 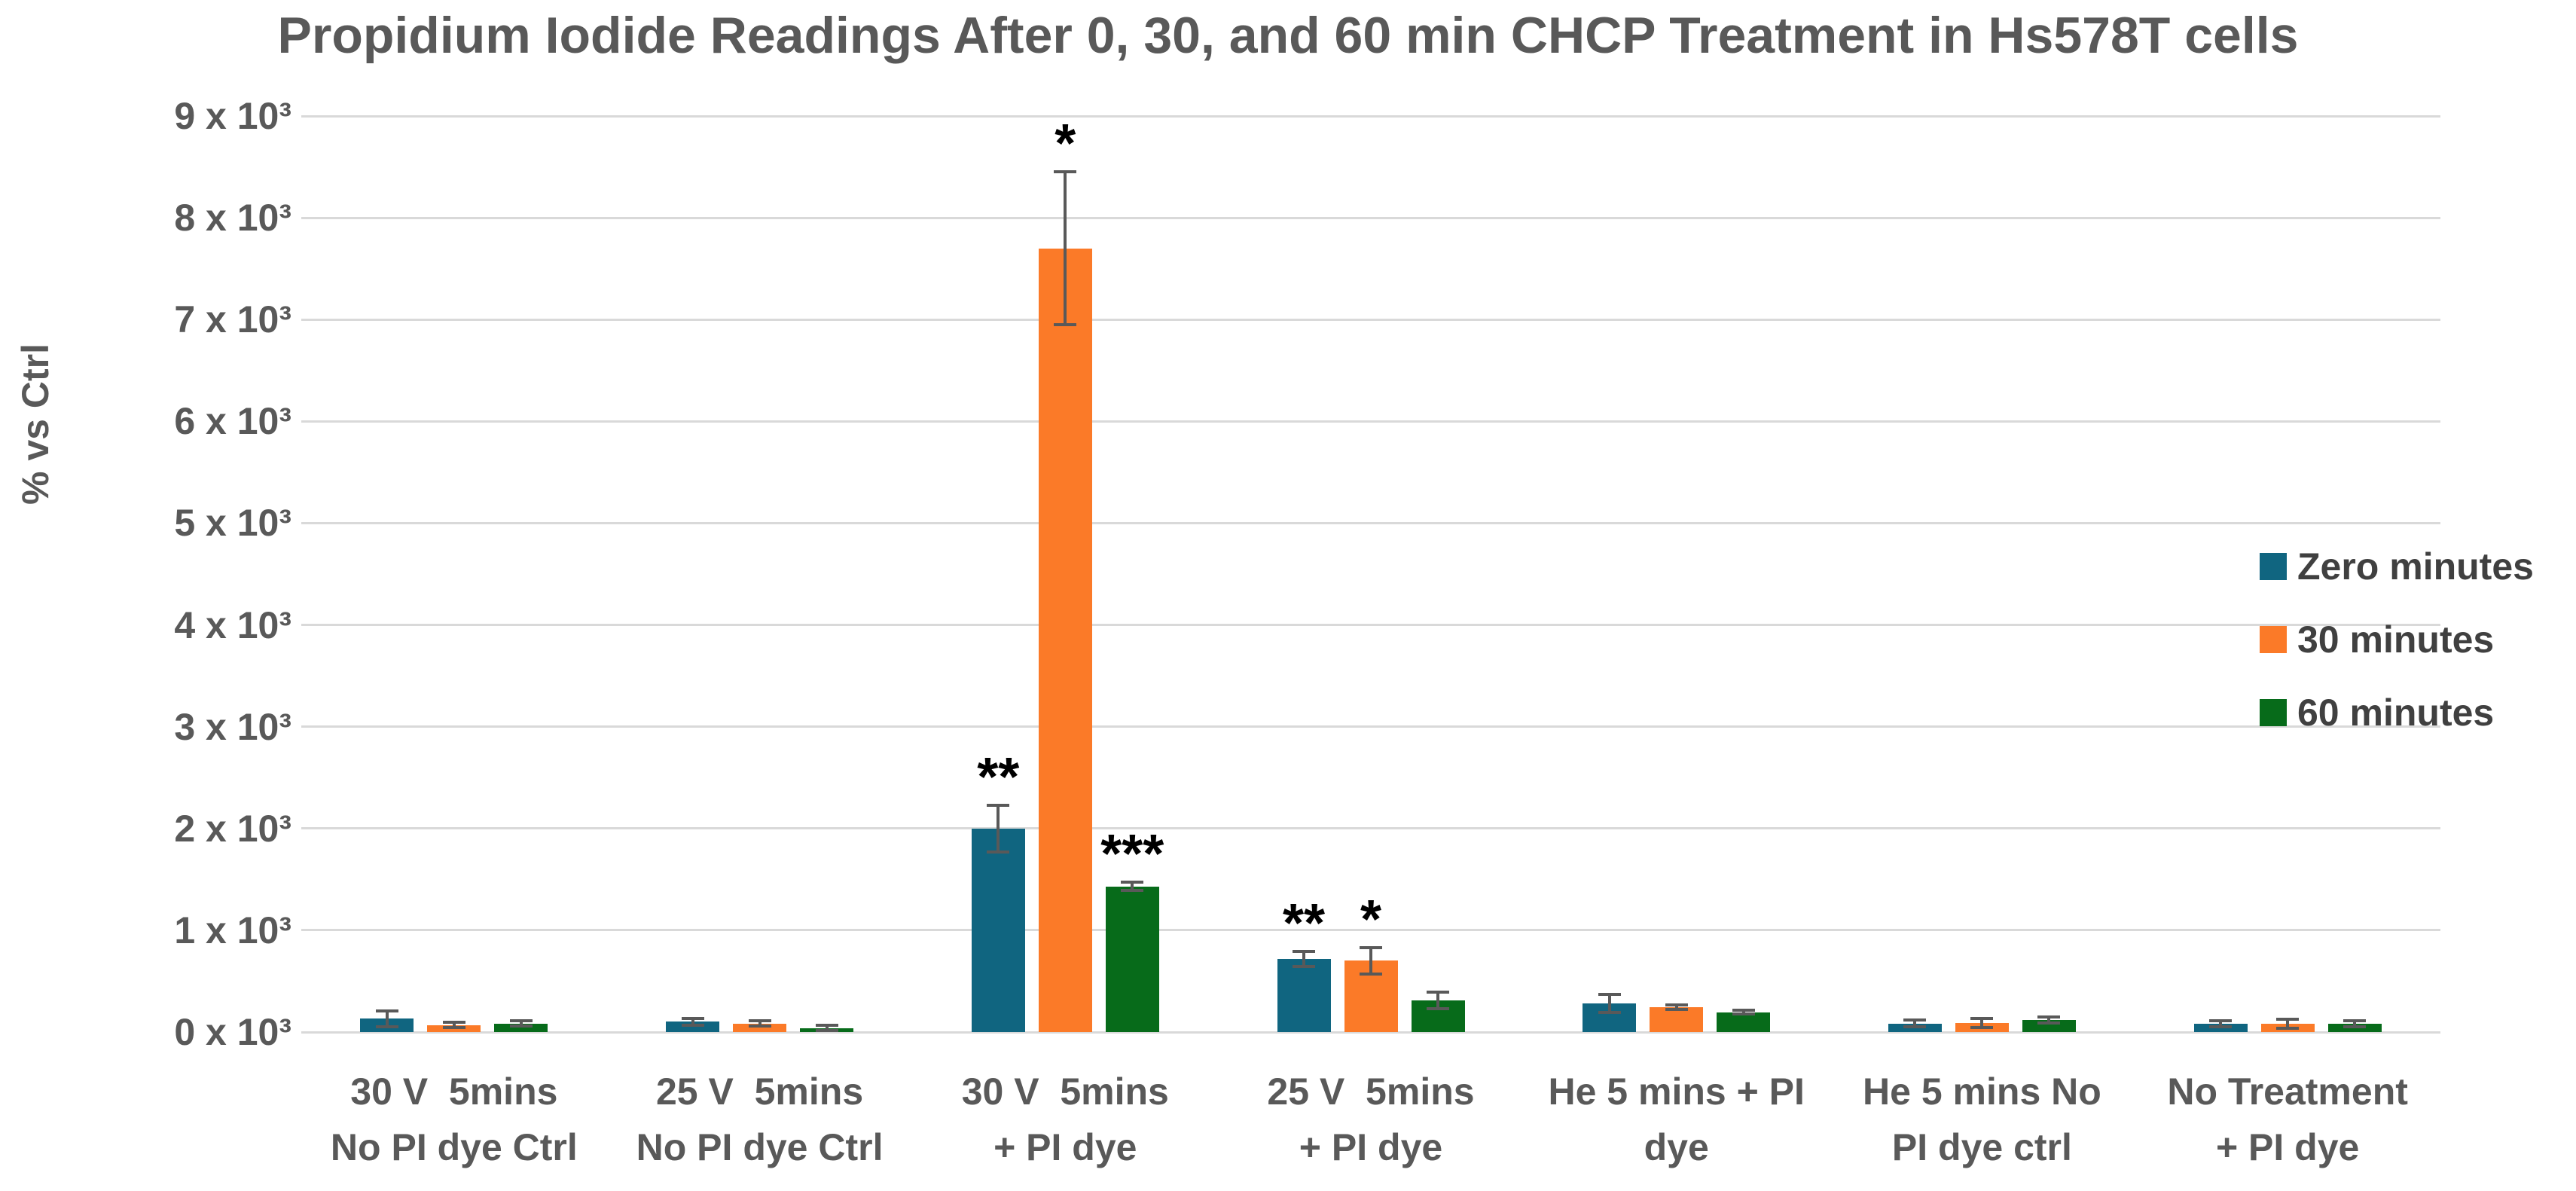 What do you see at coordinates (233, 218) in the screenshot?
I see `y-axis-tick-label: 8 x 10³` at bounding box center [233, 218].